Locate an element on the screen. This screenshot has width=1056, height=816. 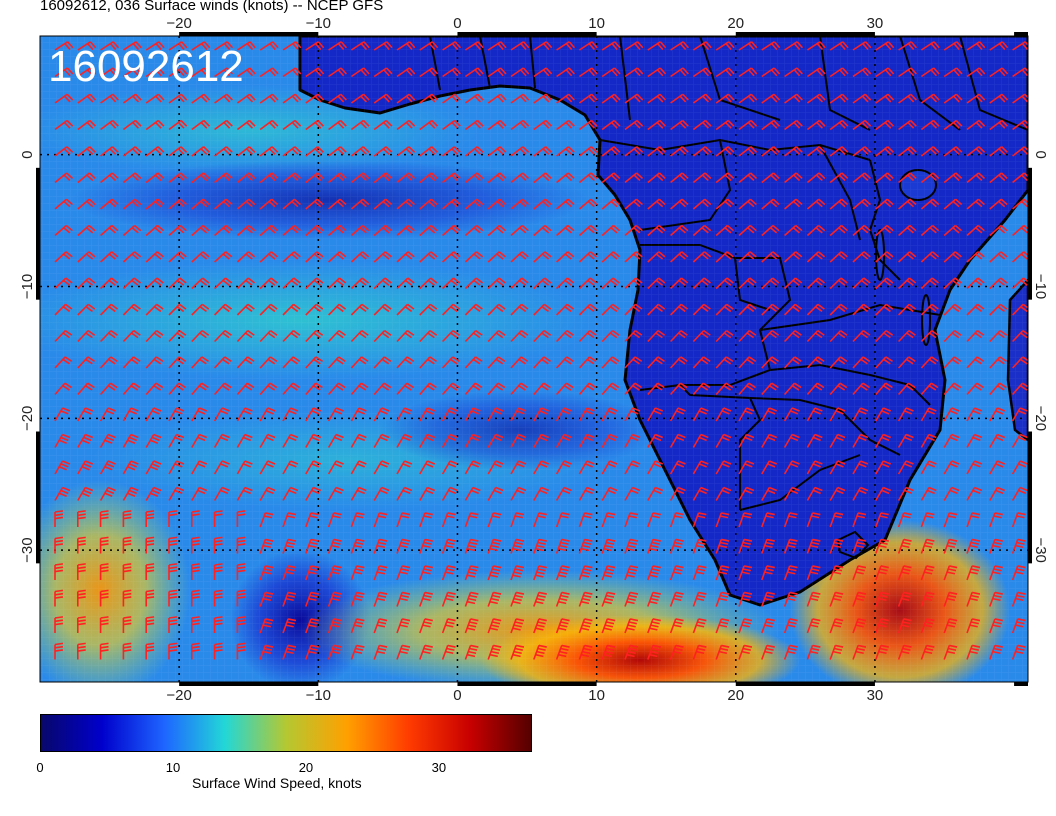
lat-tick-label: −30 is located at coordinates (1040, 549).